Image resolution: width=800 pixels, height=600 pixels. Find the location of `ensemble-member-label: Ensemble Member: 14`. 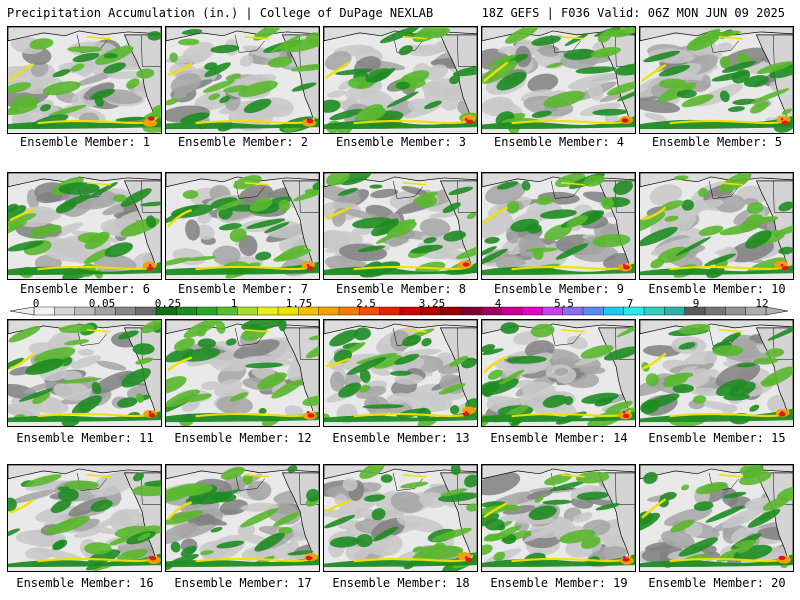

ensemble-member-label: Ensemble Member: 14 is located at coordinates (559, 438).